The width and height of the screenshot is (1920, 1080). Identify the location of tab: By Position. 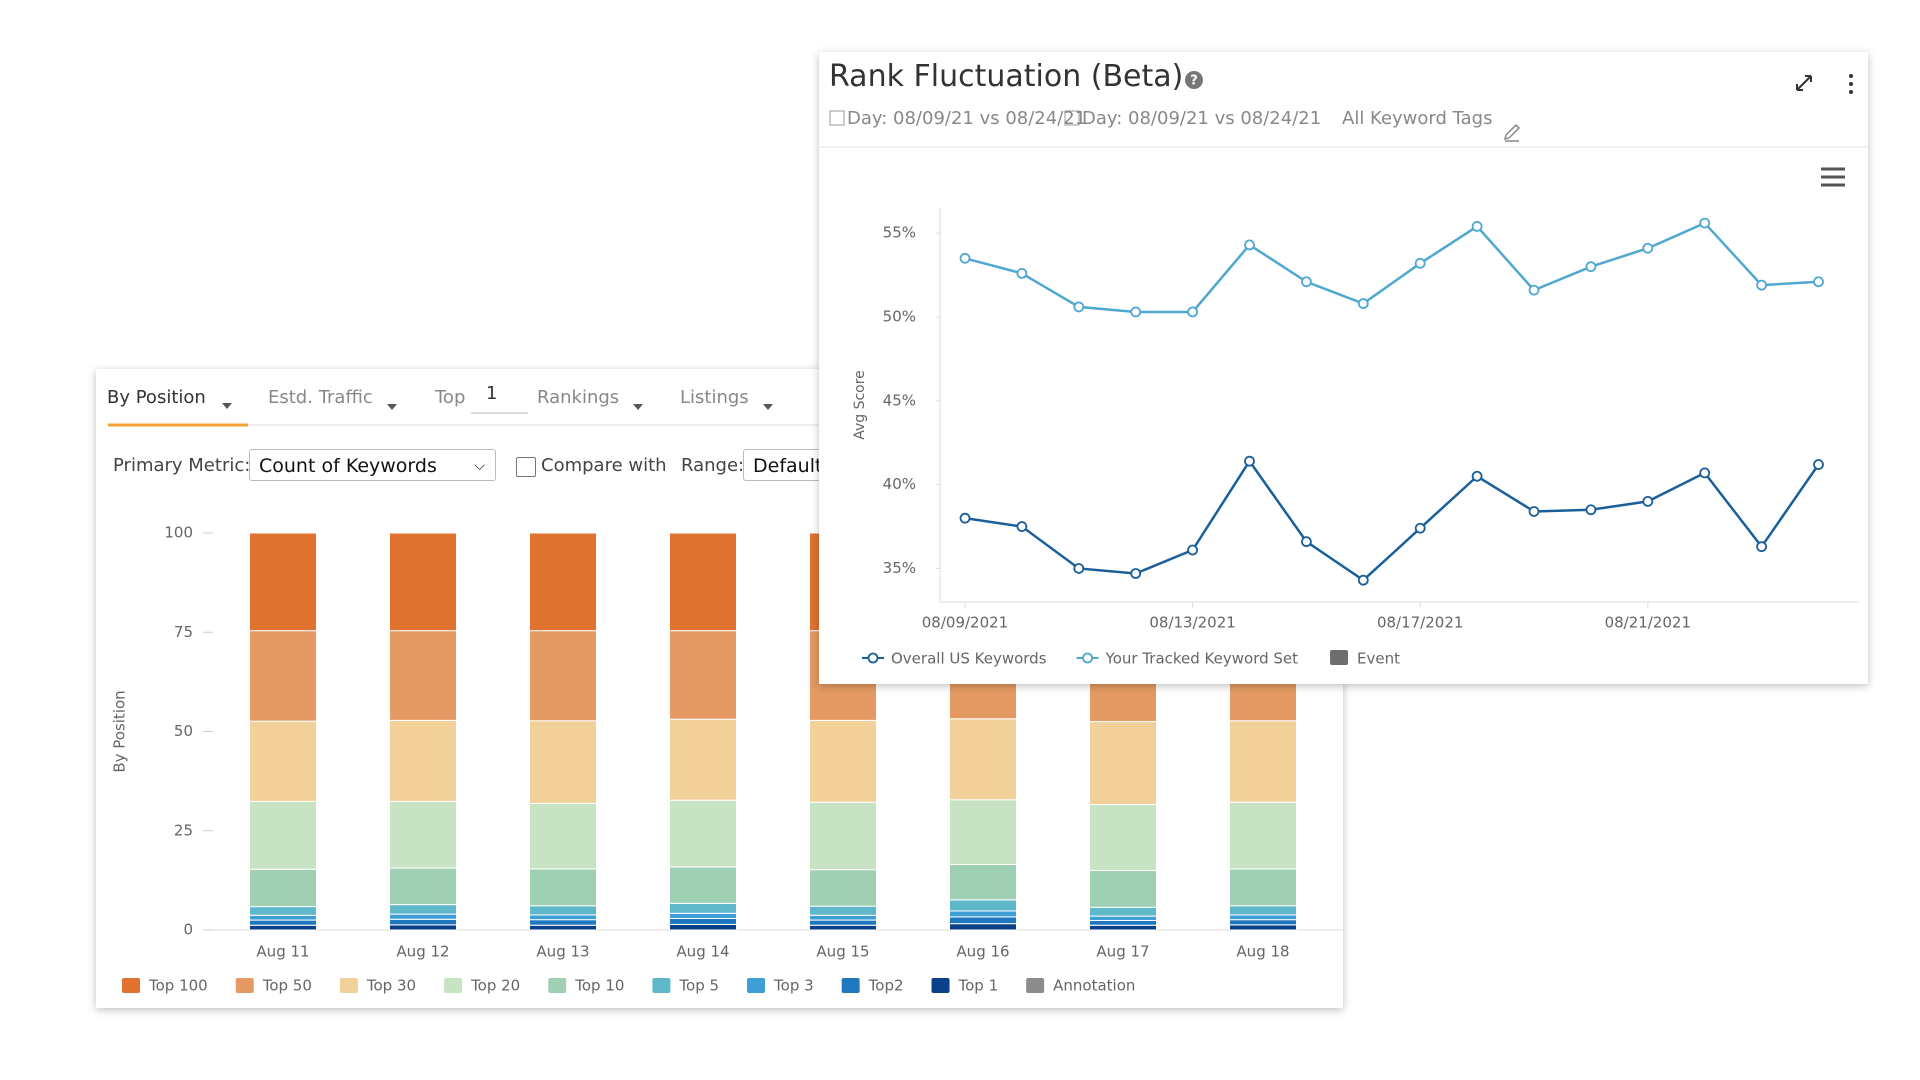
(156, 397).